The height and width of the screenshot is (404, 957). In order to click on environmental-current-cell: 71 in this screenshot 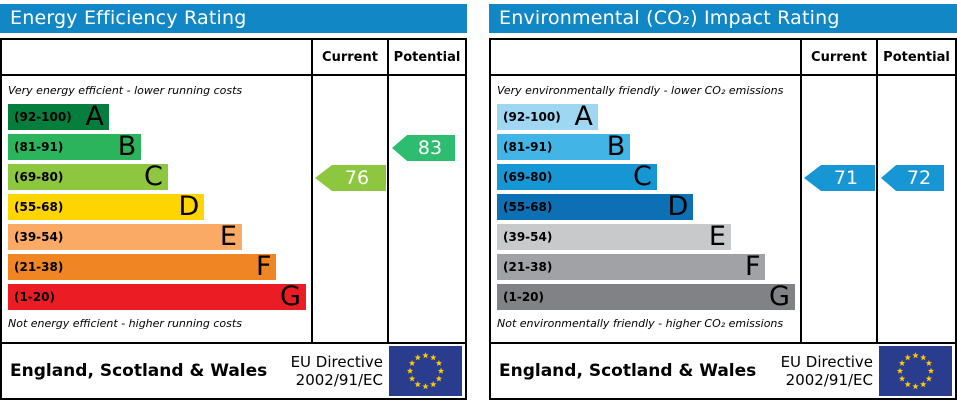, I will do `click(840, 209)`.